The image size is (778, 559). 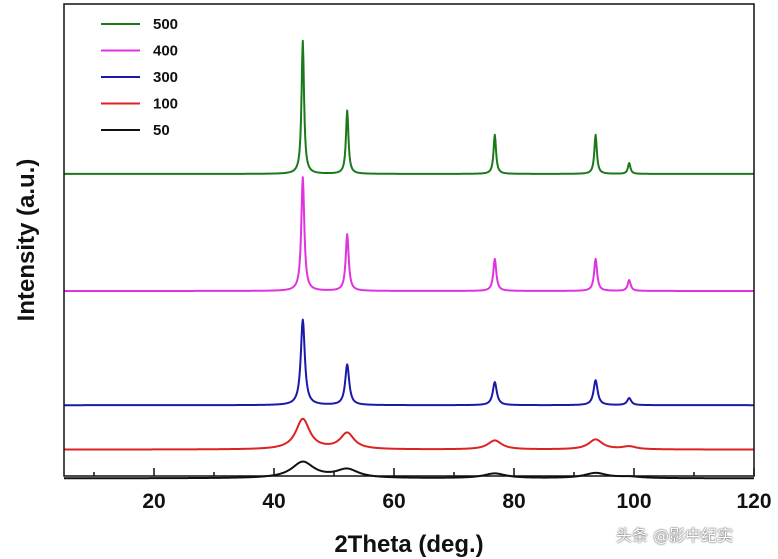 What do you see at coordinates (273, 501) in the screenshot?
I see `x-tick-label: 40` at bounding box center [273, 501].